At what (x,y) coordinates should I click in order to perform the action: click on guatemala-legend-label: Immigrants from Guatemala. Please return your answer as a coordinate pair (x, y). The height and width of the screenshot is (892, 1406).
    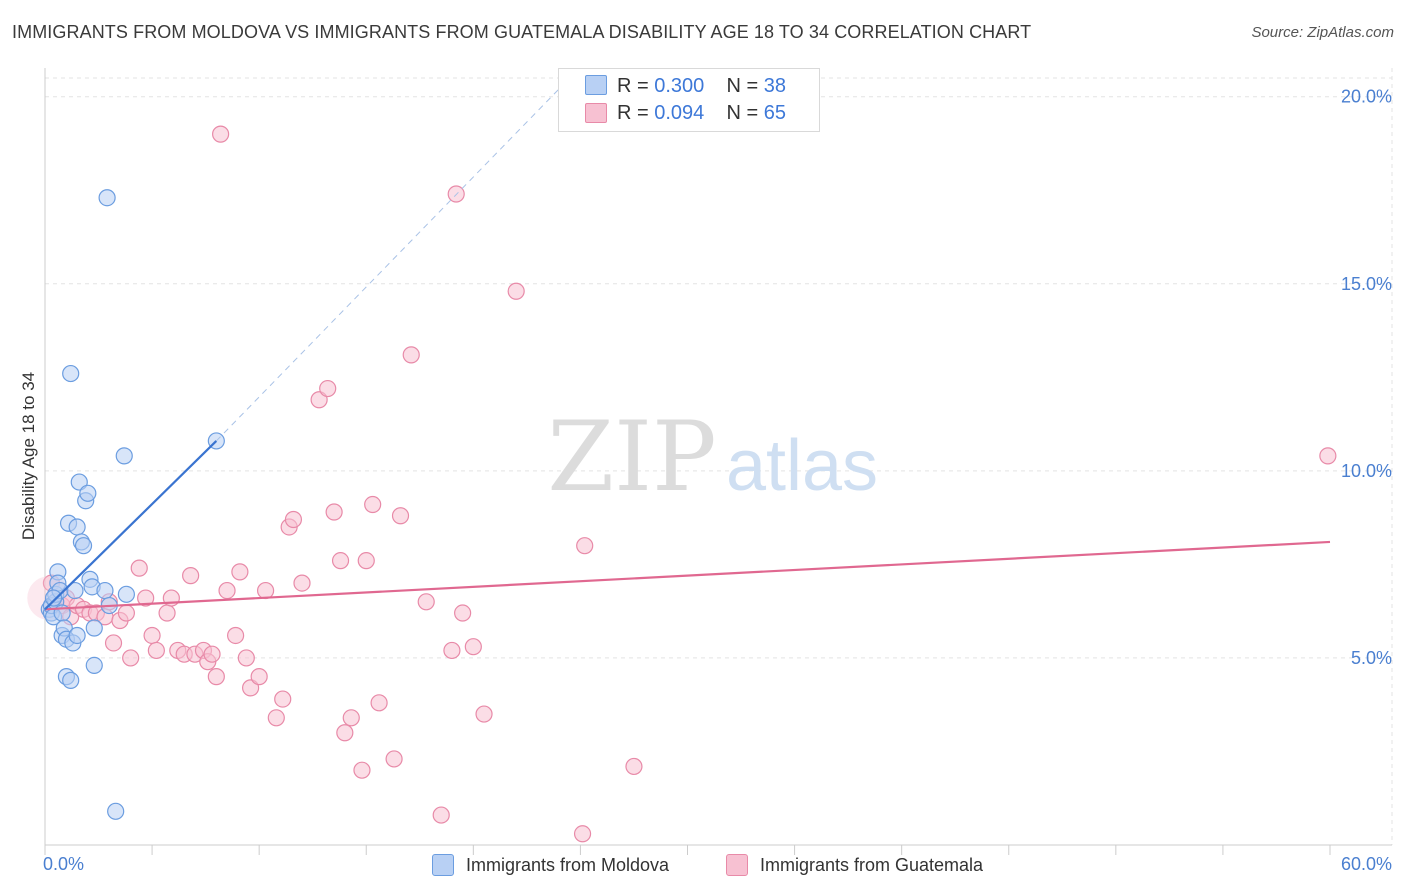
    Looking at the image, I should click on (872, 864).